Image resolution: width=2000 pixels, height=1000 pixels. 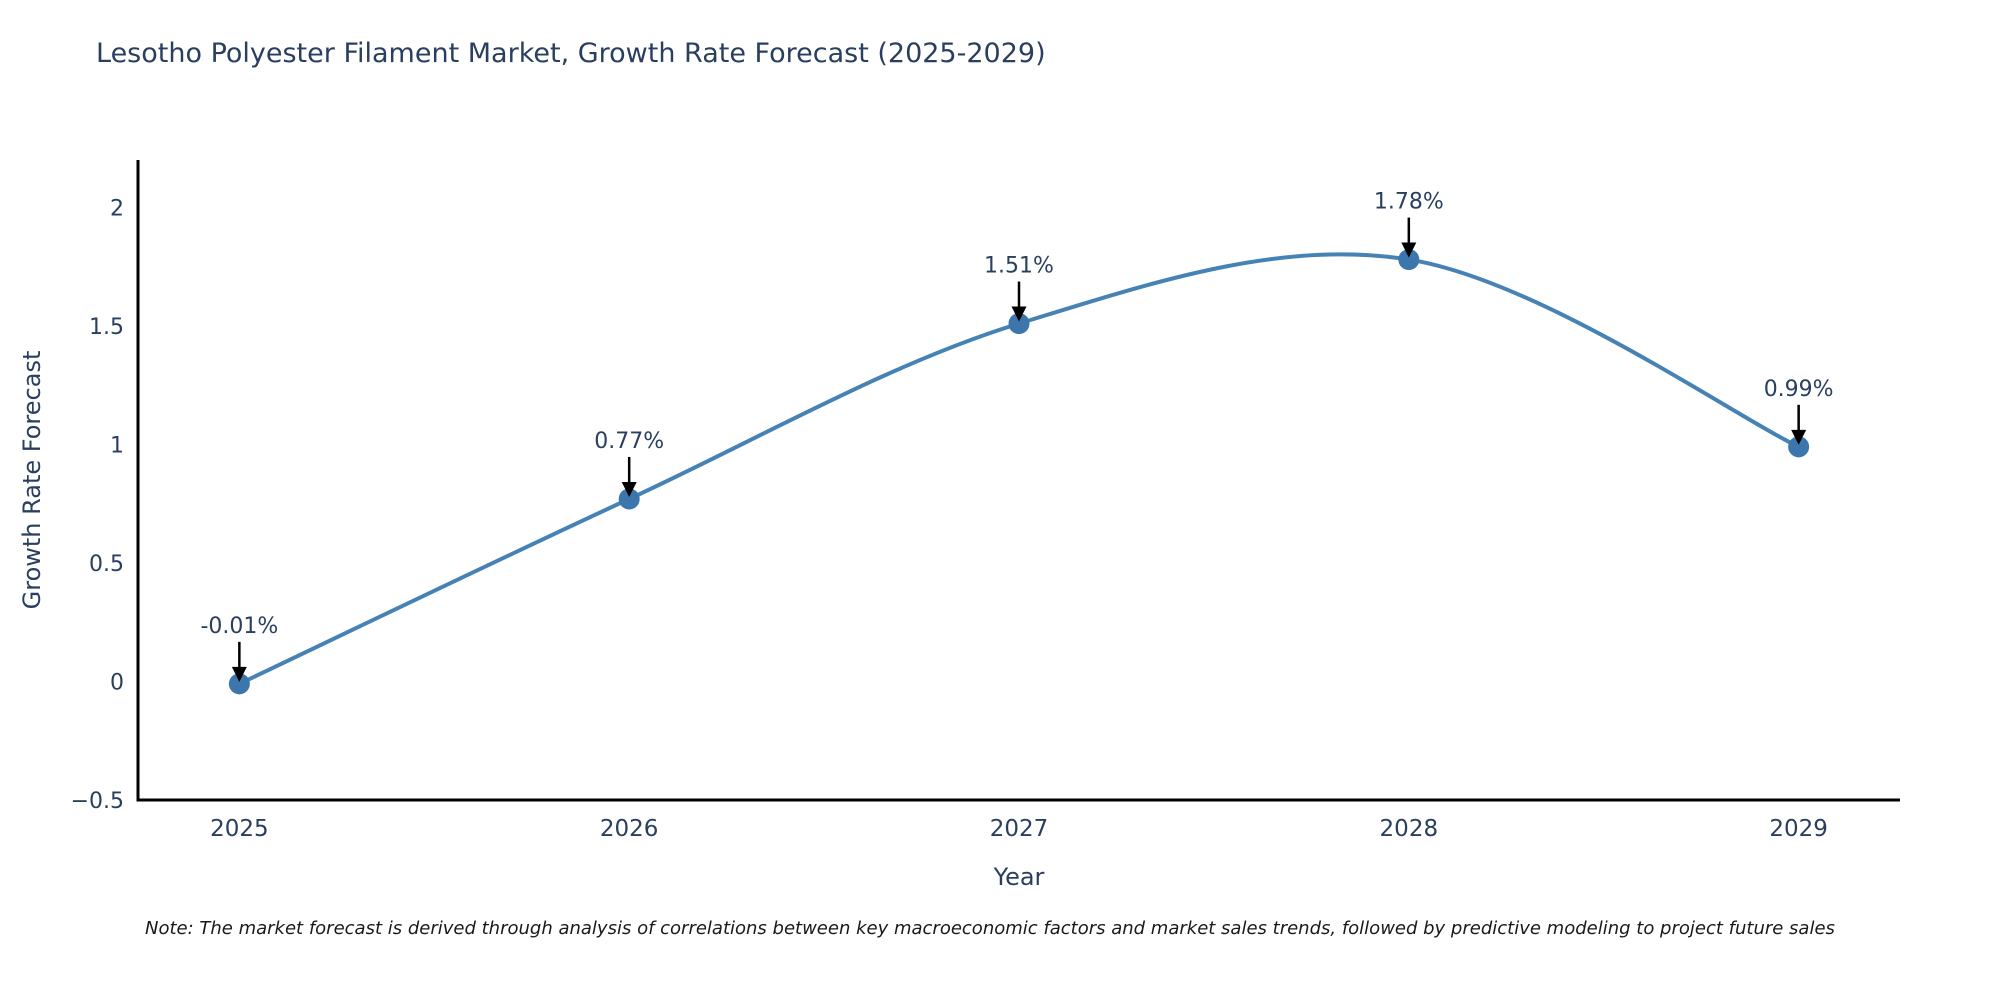 I want to click on data-point-label: -0.01%, so click(x=239, y=626).